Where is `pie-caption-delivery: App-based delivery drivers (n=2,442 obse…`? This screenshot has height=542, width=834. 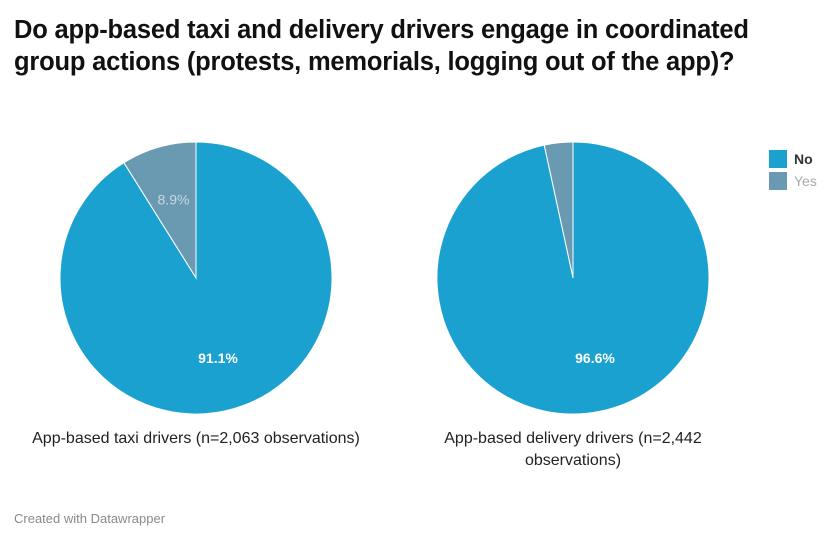 pie-caption-delivery: App-based delivery drivers (n=2,442 obse… is located at coordinates (573, 449).